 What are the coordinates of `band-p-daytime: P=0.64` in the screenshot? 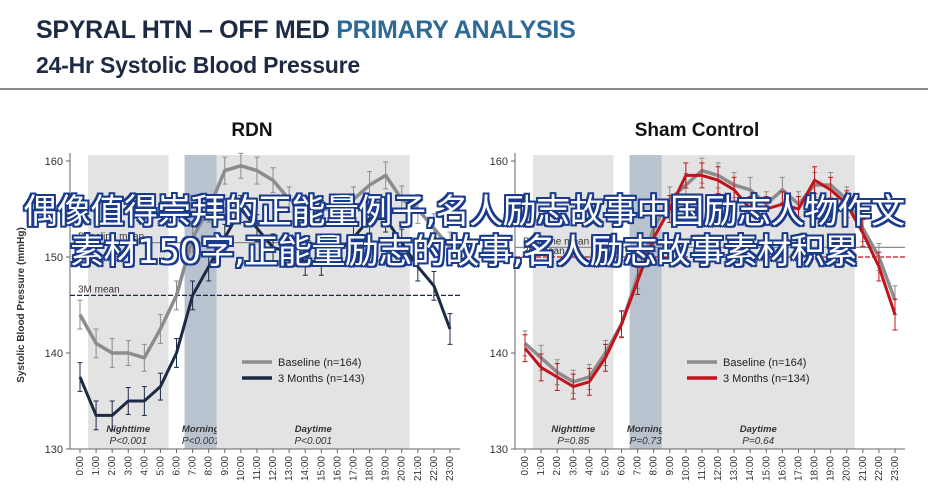 It's located at (758, 441).